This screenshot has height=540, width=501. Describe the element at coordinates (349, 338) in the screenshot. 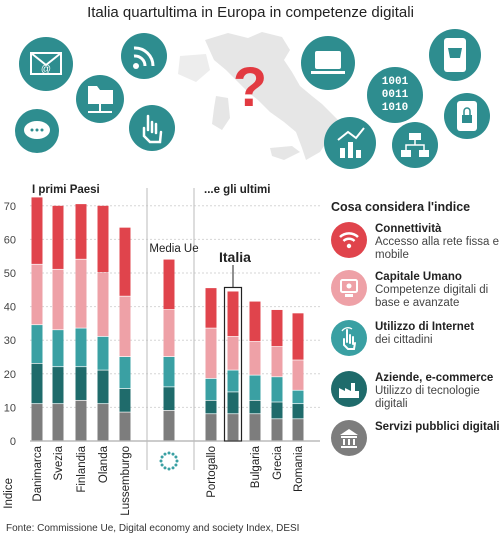

I see `touch-hand-icon` at that location.